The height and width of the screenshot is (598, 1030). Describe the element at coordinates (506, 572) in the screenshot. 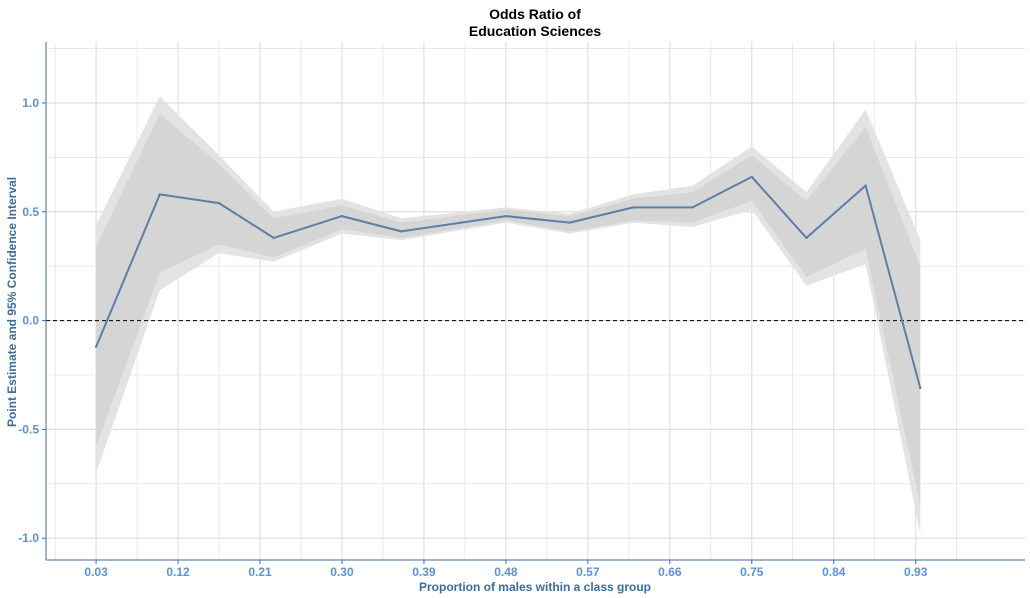

I see `x-tick-label: 0.48` at that location.